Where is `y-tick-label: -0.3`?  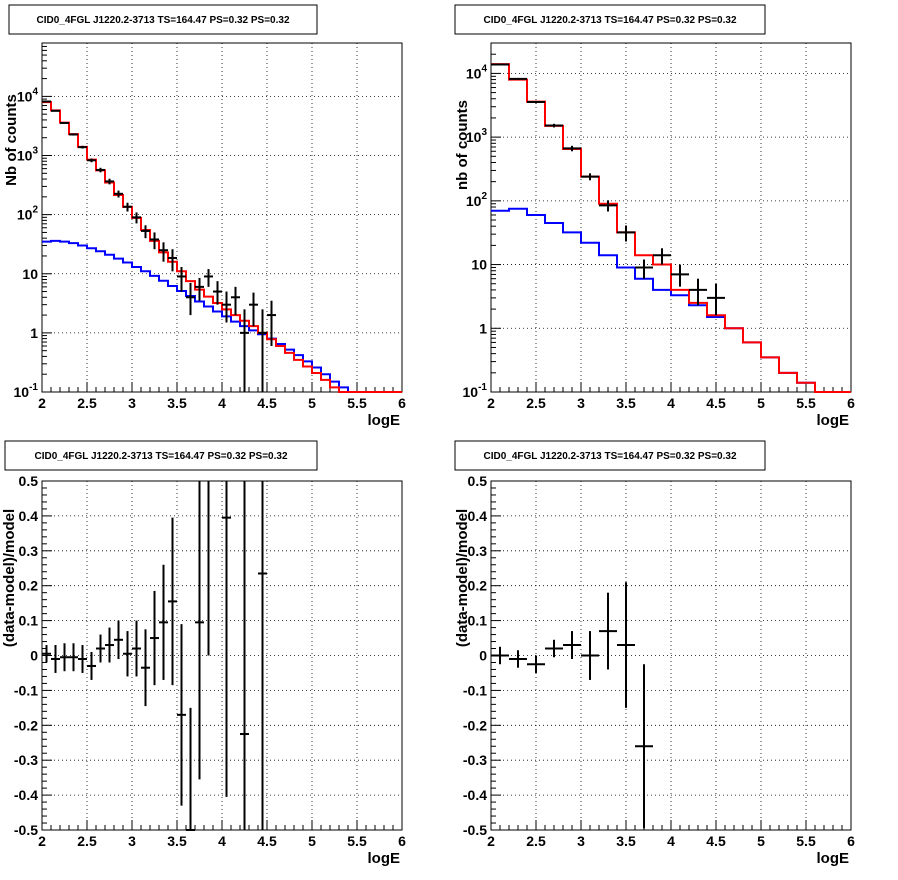
y-tick-label: -0.3 is located at coordinates (475, 760).